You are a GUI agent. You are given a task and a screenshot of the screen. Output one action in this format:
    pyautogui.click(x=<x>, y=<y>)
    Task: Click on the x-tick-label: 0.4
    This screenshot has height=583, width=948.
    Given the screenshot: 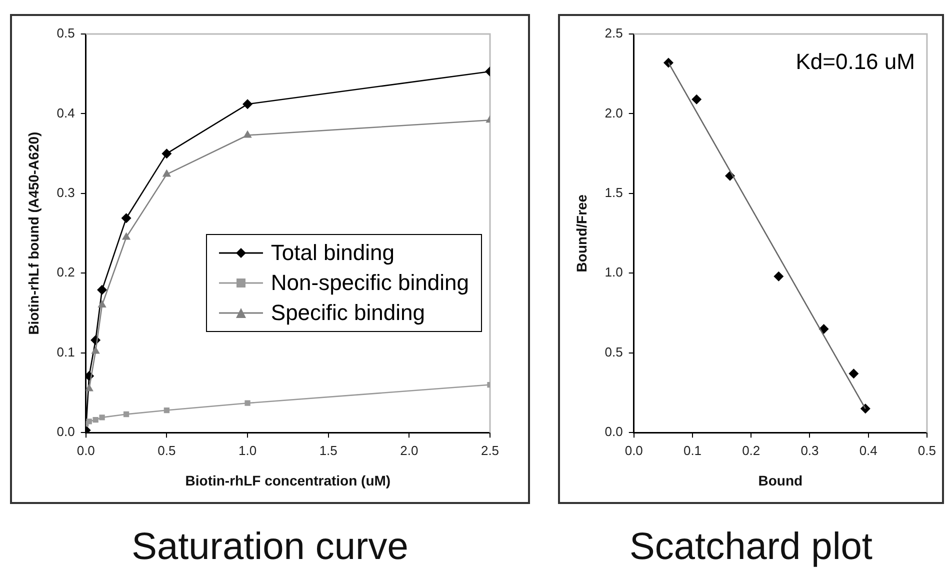 What is the action you would take?
    pyautogui.click(x=868, y=450)
    